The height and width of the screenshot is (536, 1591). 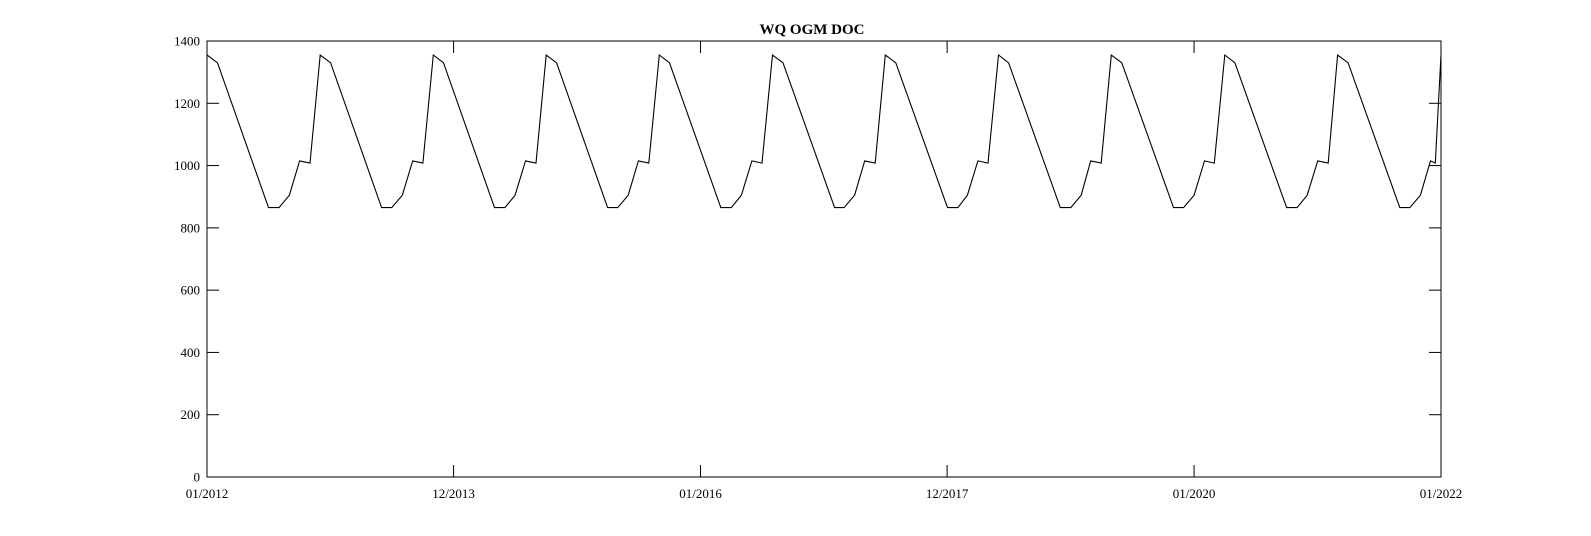 What do you see at coordinates (191, 290) in the screenshot?
I see `y-tick-label: 600` at bounding box center [191, 290].